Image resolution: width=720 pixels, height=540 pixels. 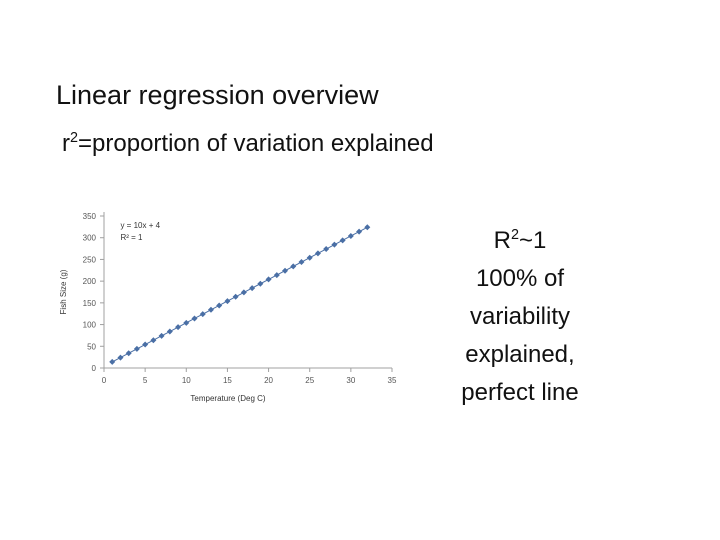 What do you see at coordinates (94, 368) in the screenshot?
I see `y-tick-label: 0` at bounding box center [94, 368].